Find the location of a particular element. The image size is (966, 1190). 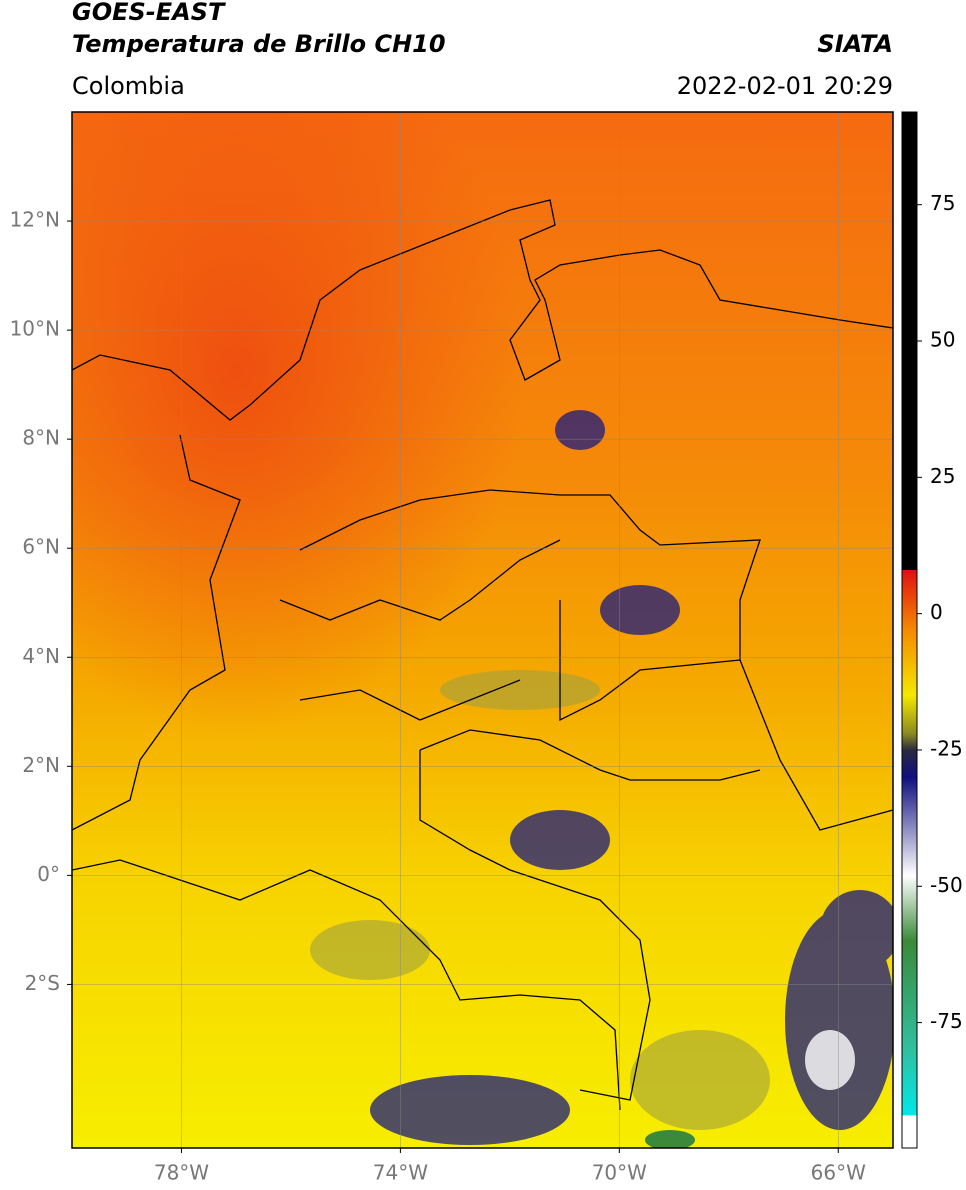

title: GOES-EAST is located at coordinates (149, 13).